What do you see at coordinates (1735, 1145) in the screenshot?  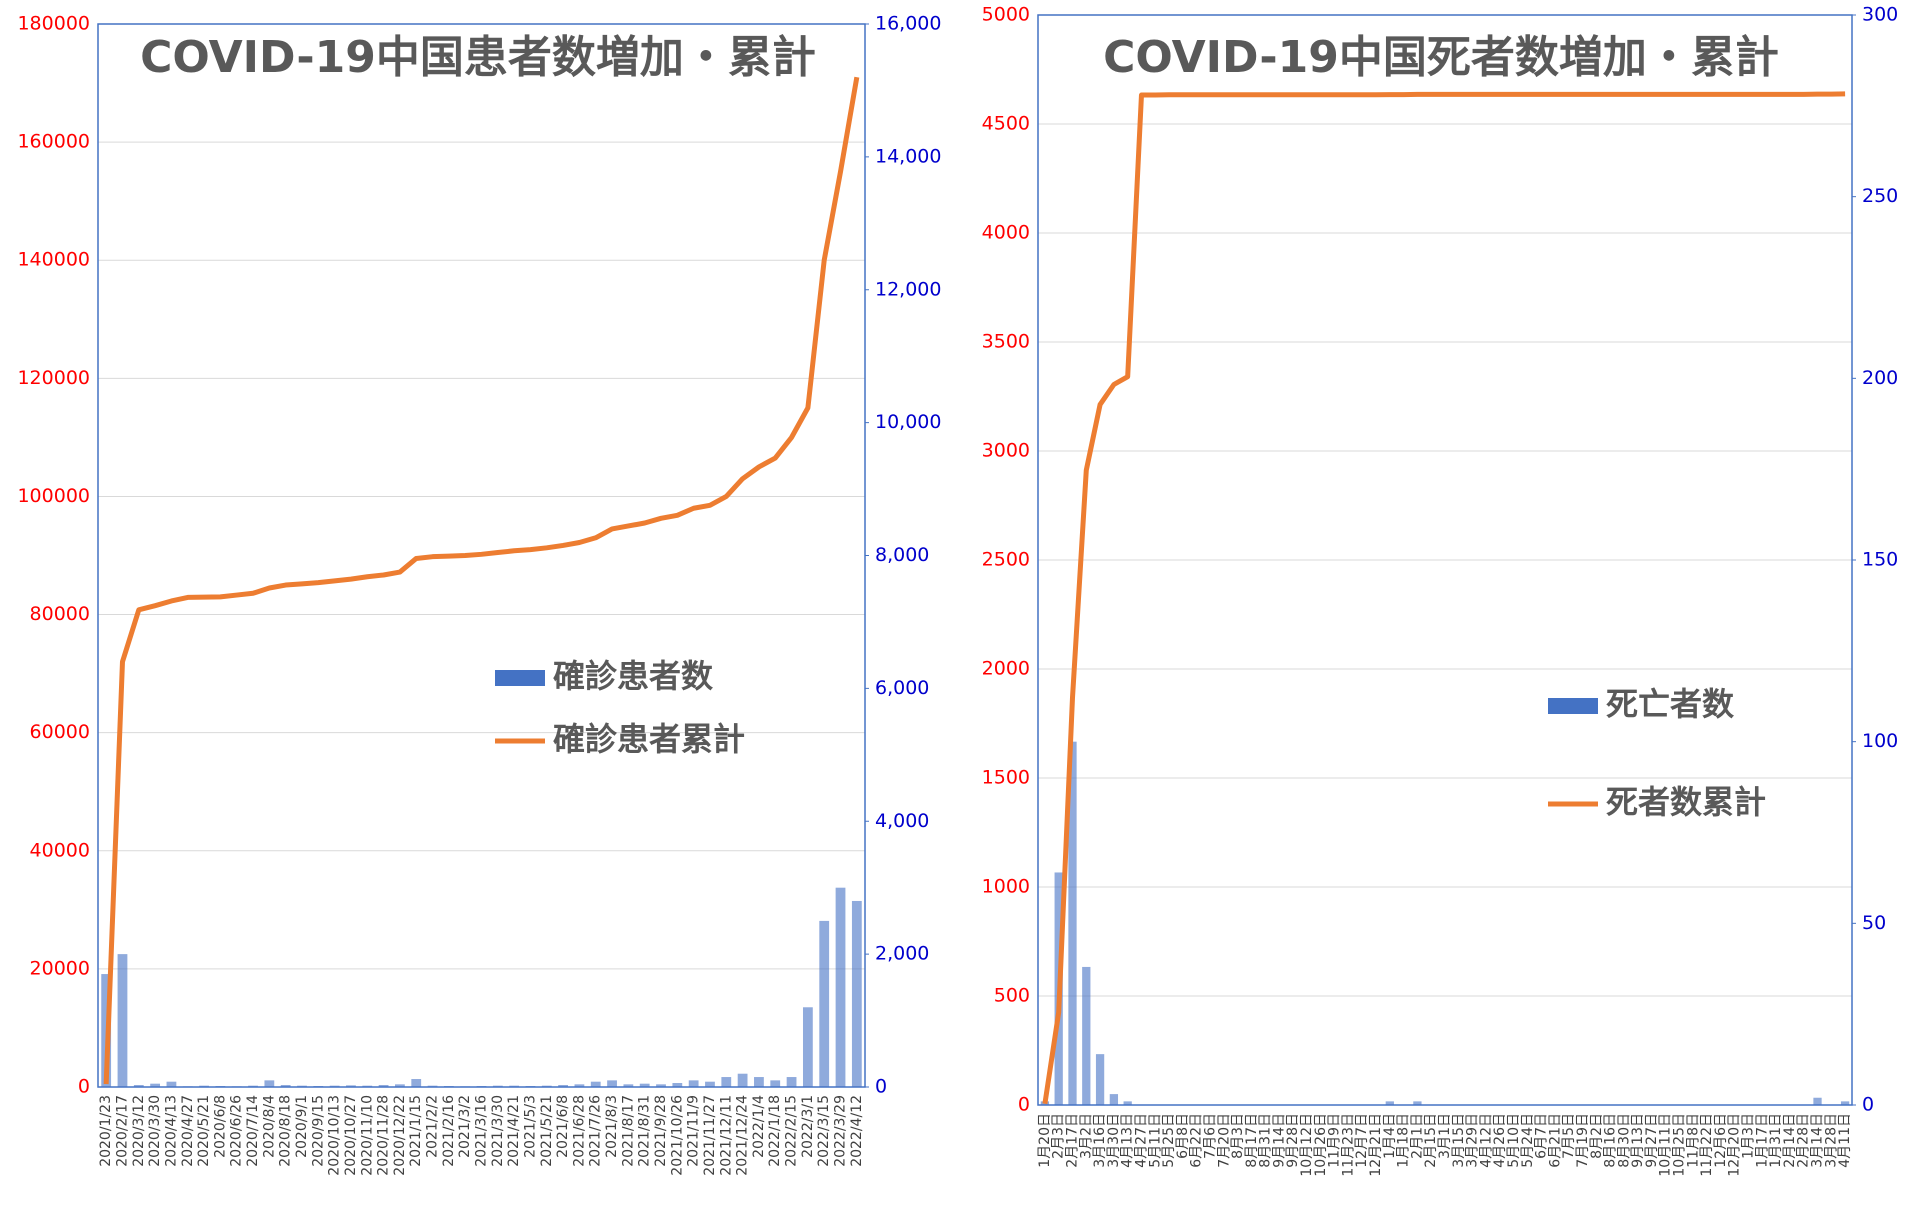 I see `x-tick-label: 12月20日` at bounding box center [1735, 1145].